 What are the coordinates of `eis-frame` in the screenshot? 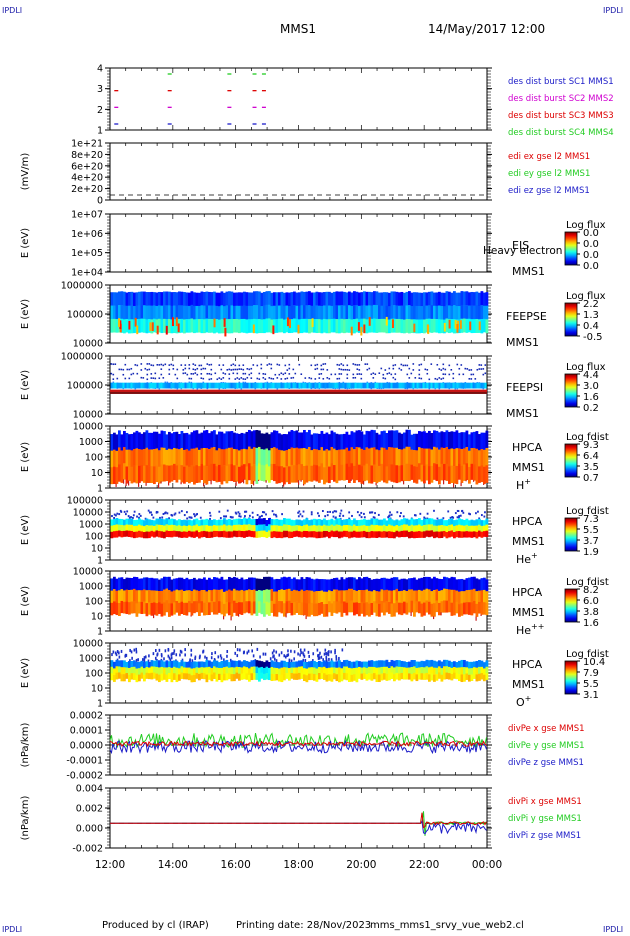 It's located at (298, 243).